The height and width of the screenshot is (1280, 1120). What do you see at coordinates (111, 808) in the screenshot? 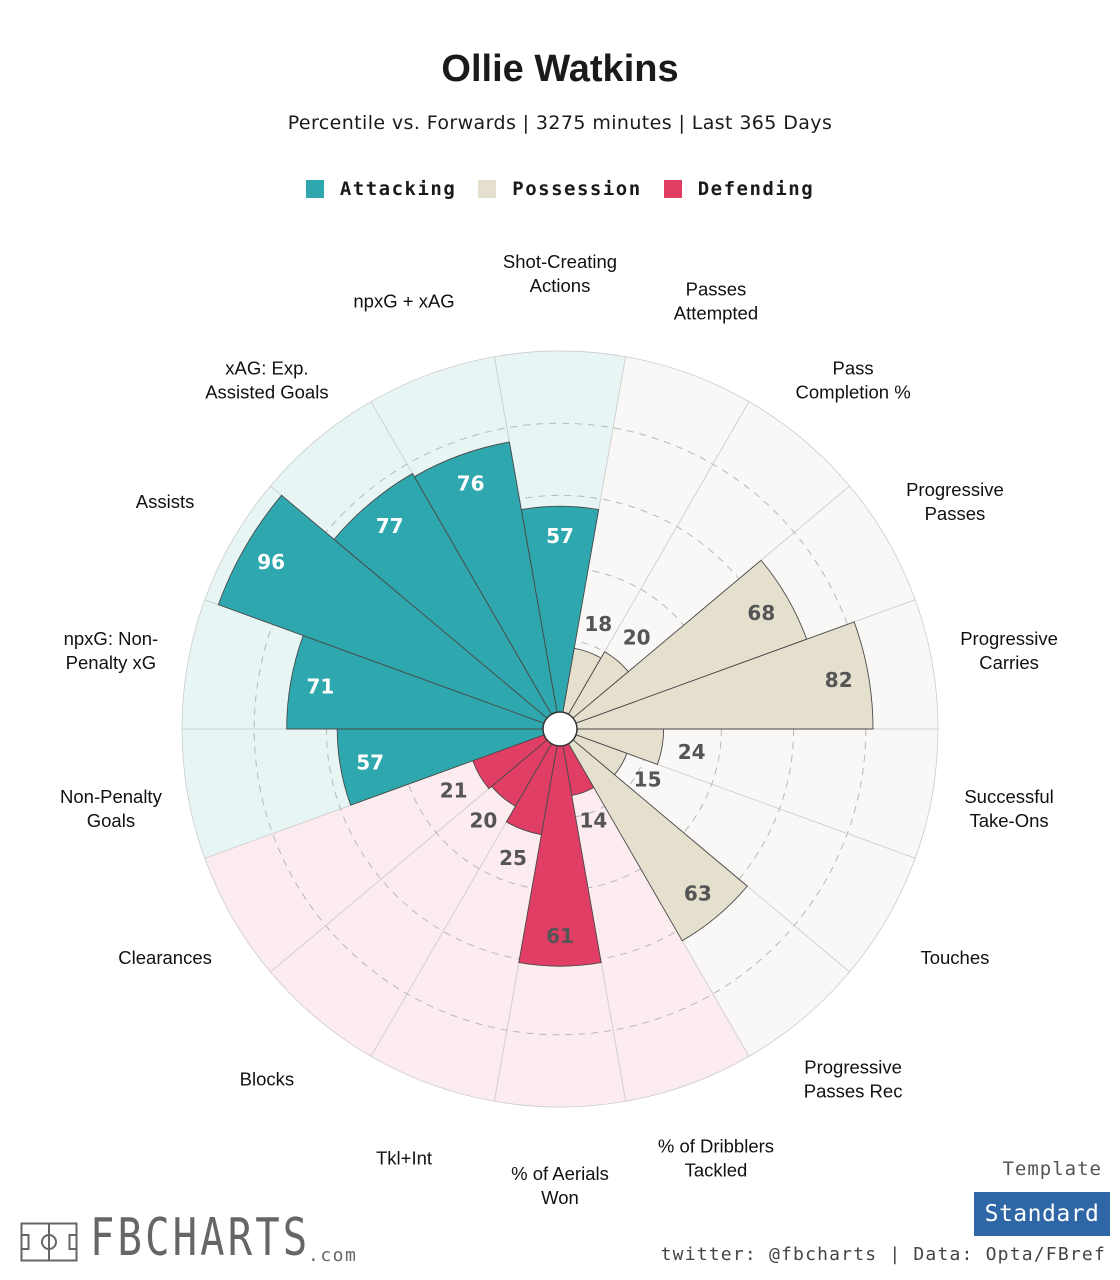
I see `axis-label-non-penalty-goals: Non-Penalty Goals` at bounding box center [111, 808].